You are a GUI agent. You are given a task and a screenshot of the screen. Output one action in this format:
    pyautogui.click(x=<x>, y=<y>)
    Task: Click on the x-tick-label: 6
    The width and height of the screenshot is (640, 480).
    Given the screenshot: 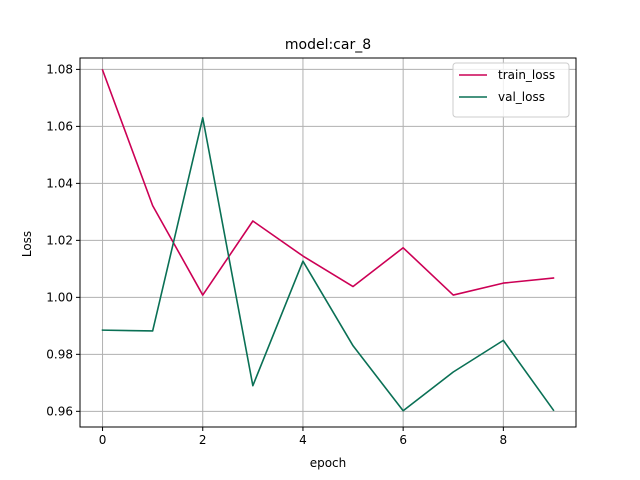 What is the action you would take?
    pyautogui.click(x=403, y=440)
    